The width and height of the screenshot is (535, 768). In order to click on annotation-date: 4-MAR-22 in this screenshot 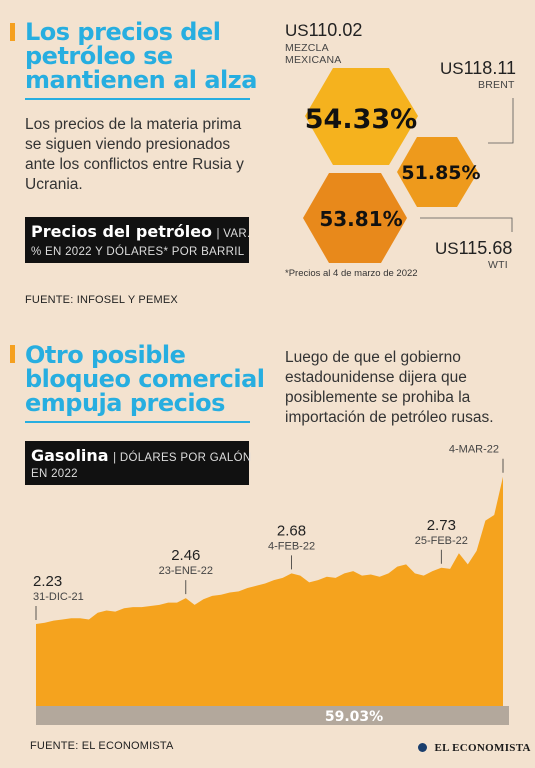, I will do `click(474, 450)`.